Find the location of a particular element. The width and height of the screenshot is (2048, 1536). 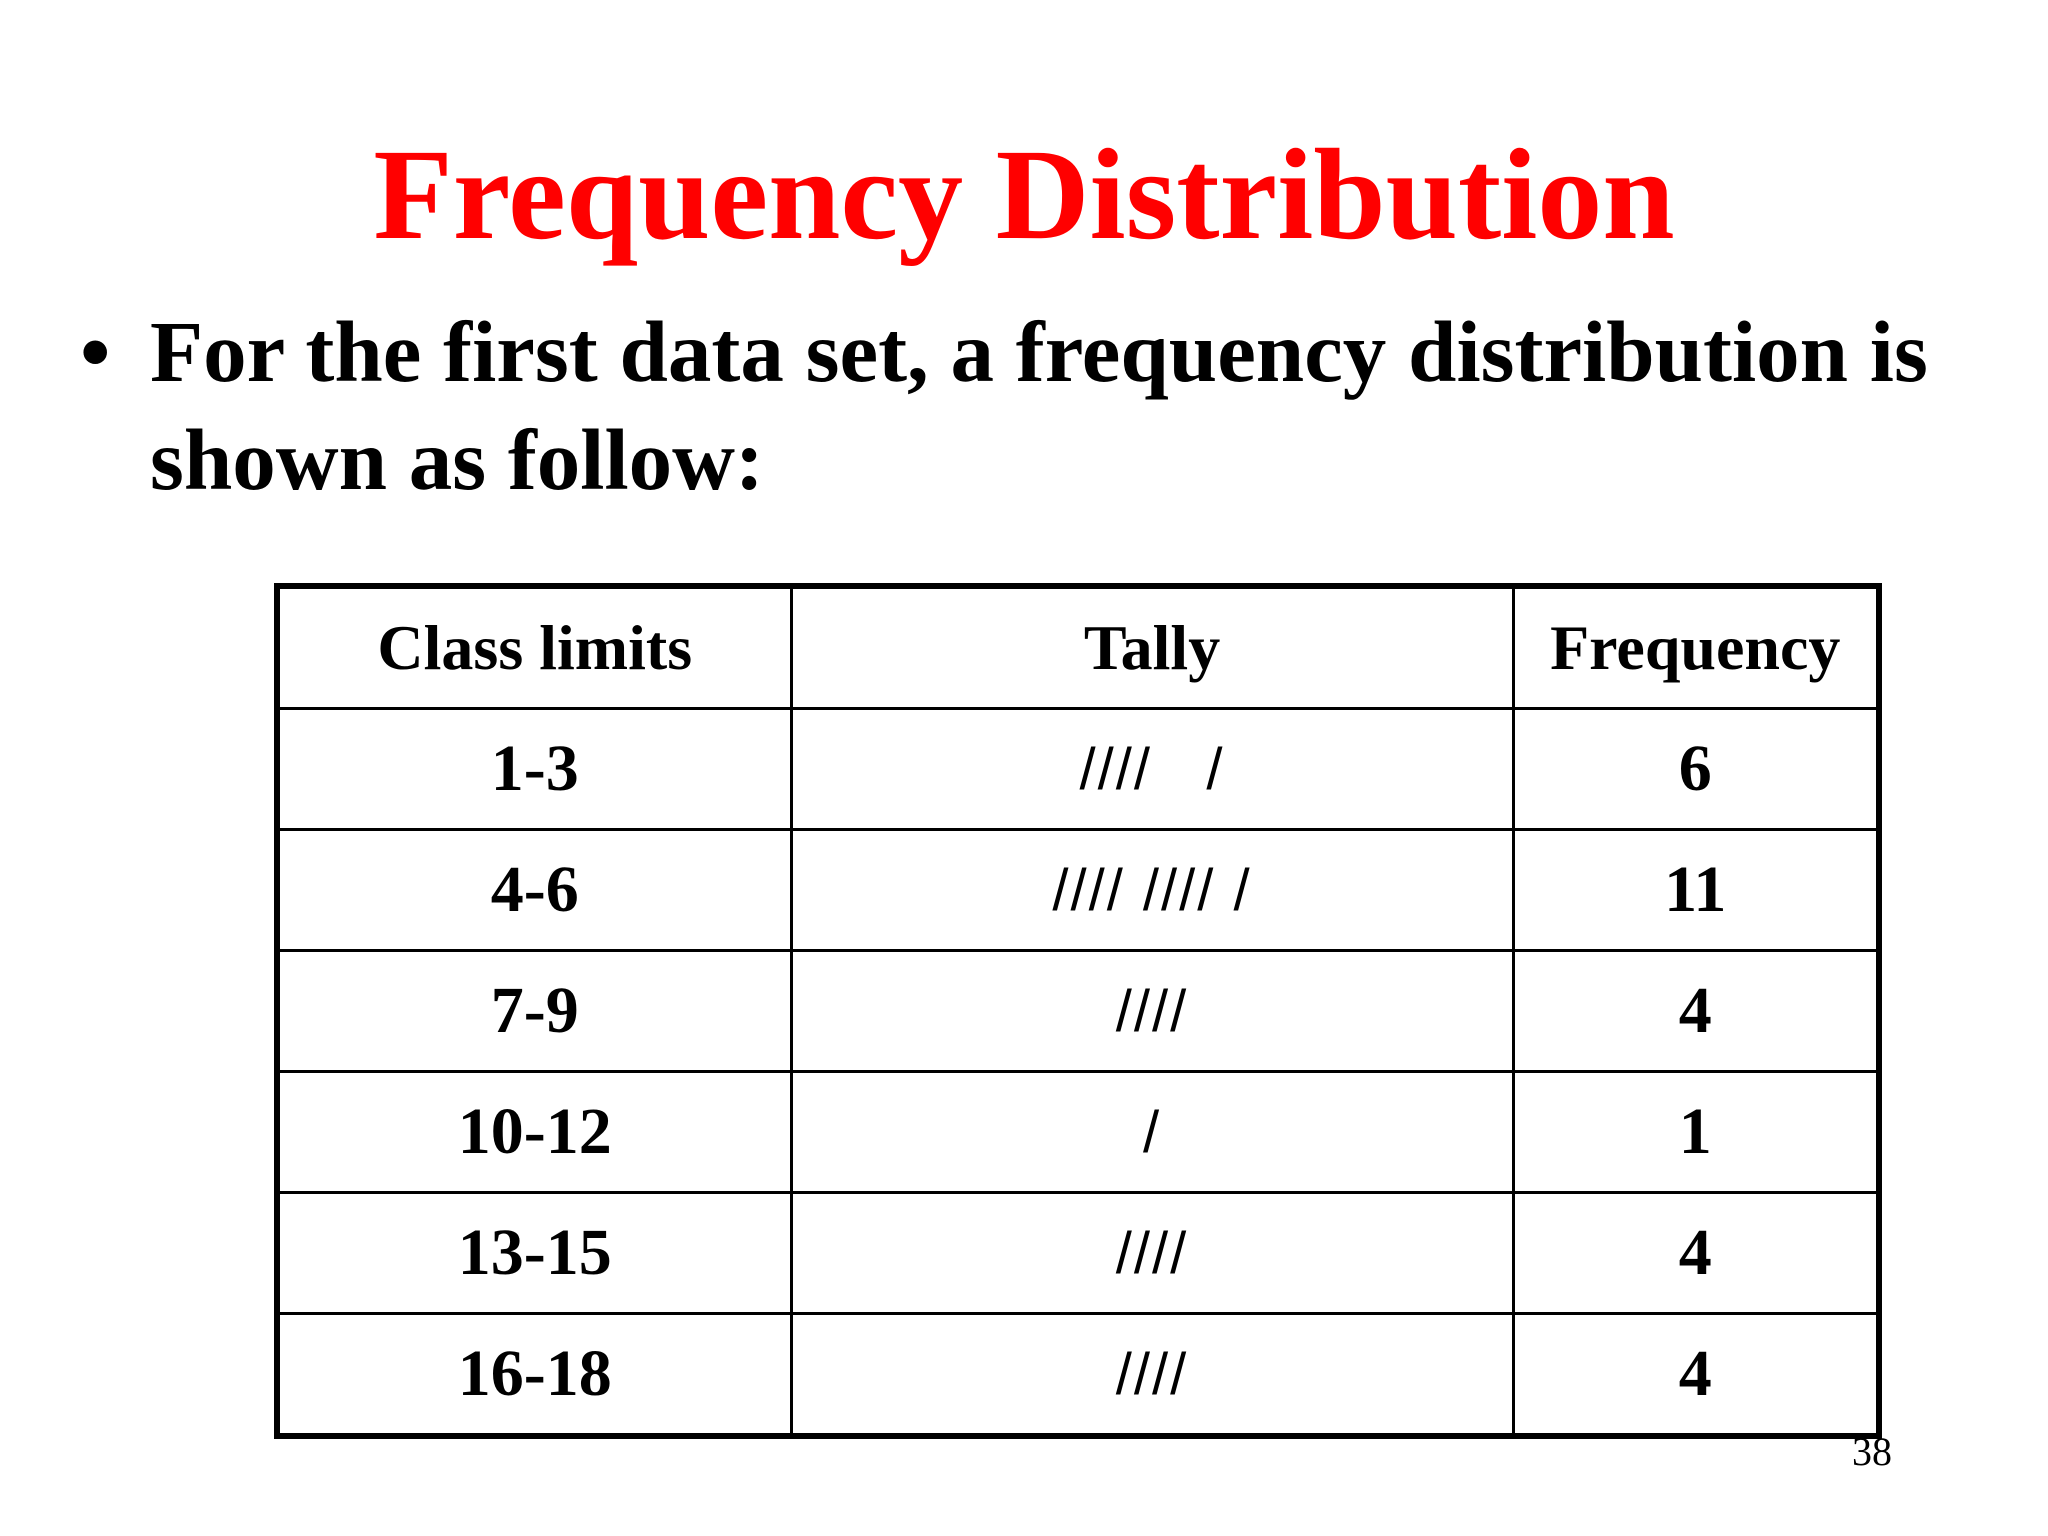

class-limits-cell: 7-9 is located at coordinates (534, 1011).